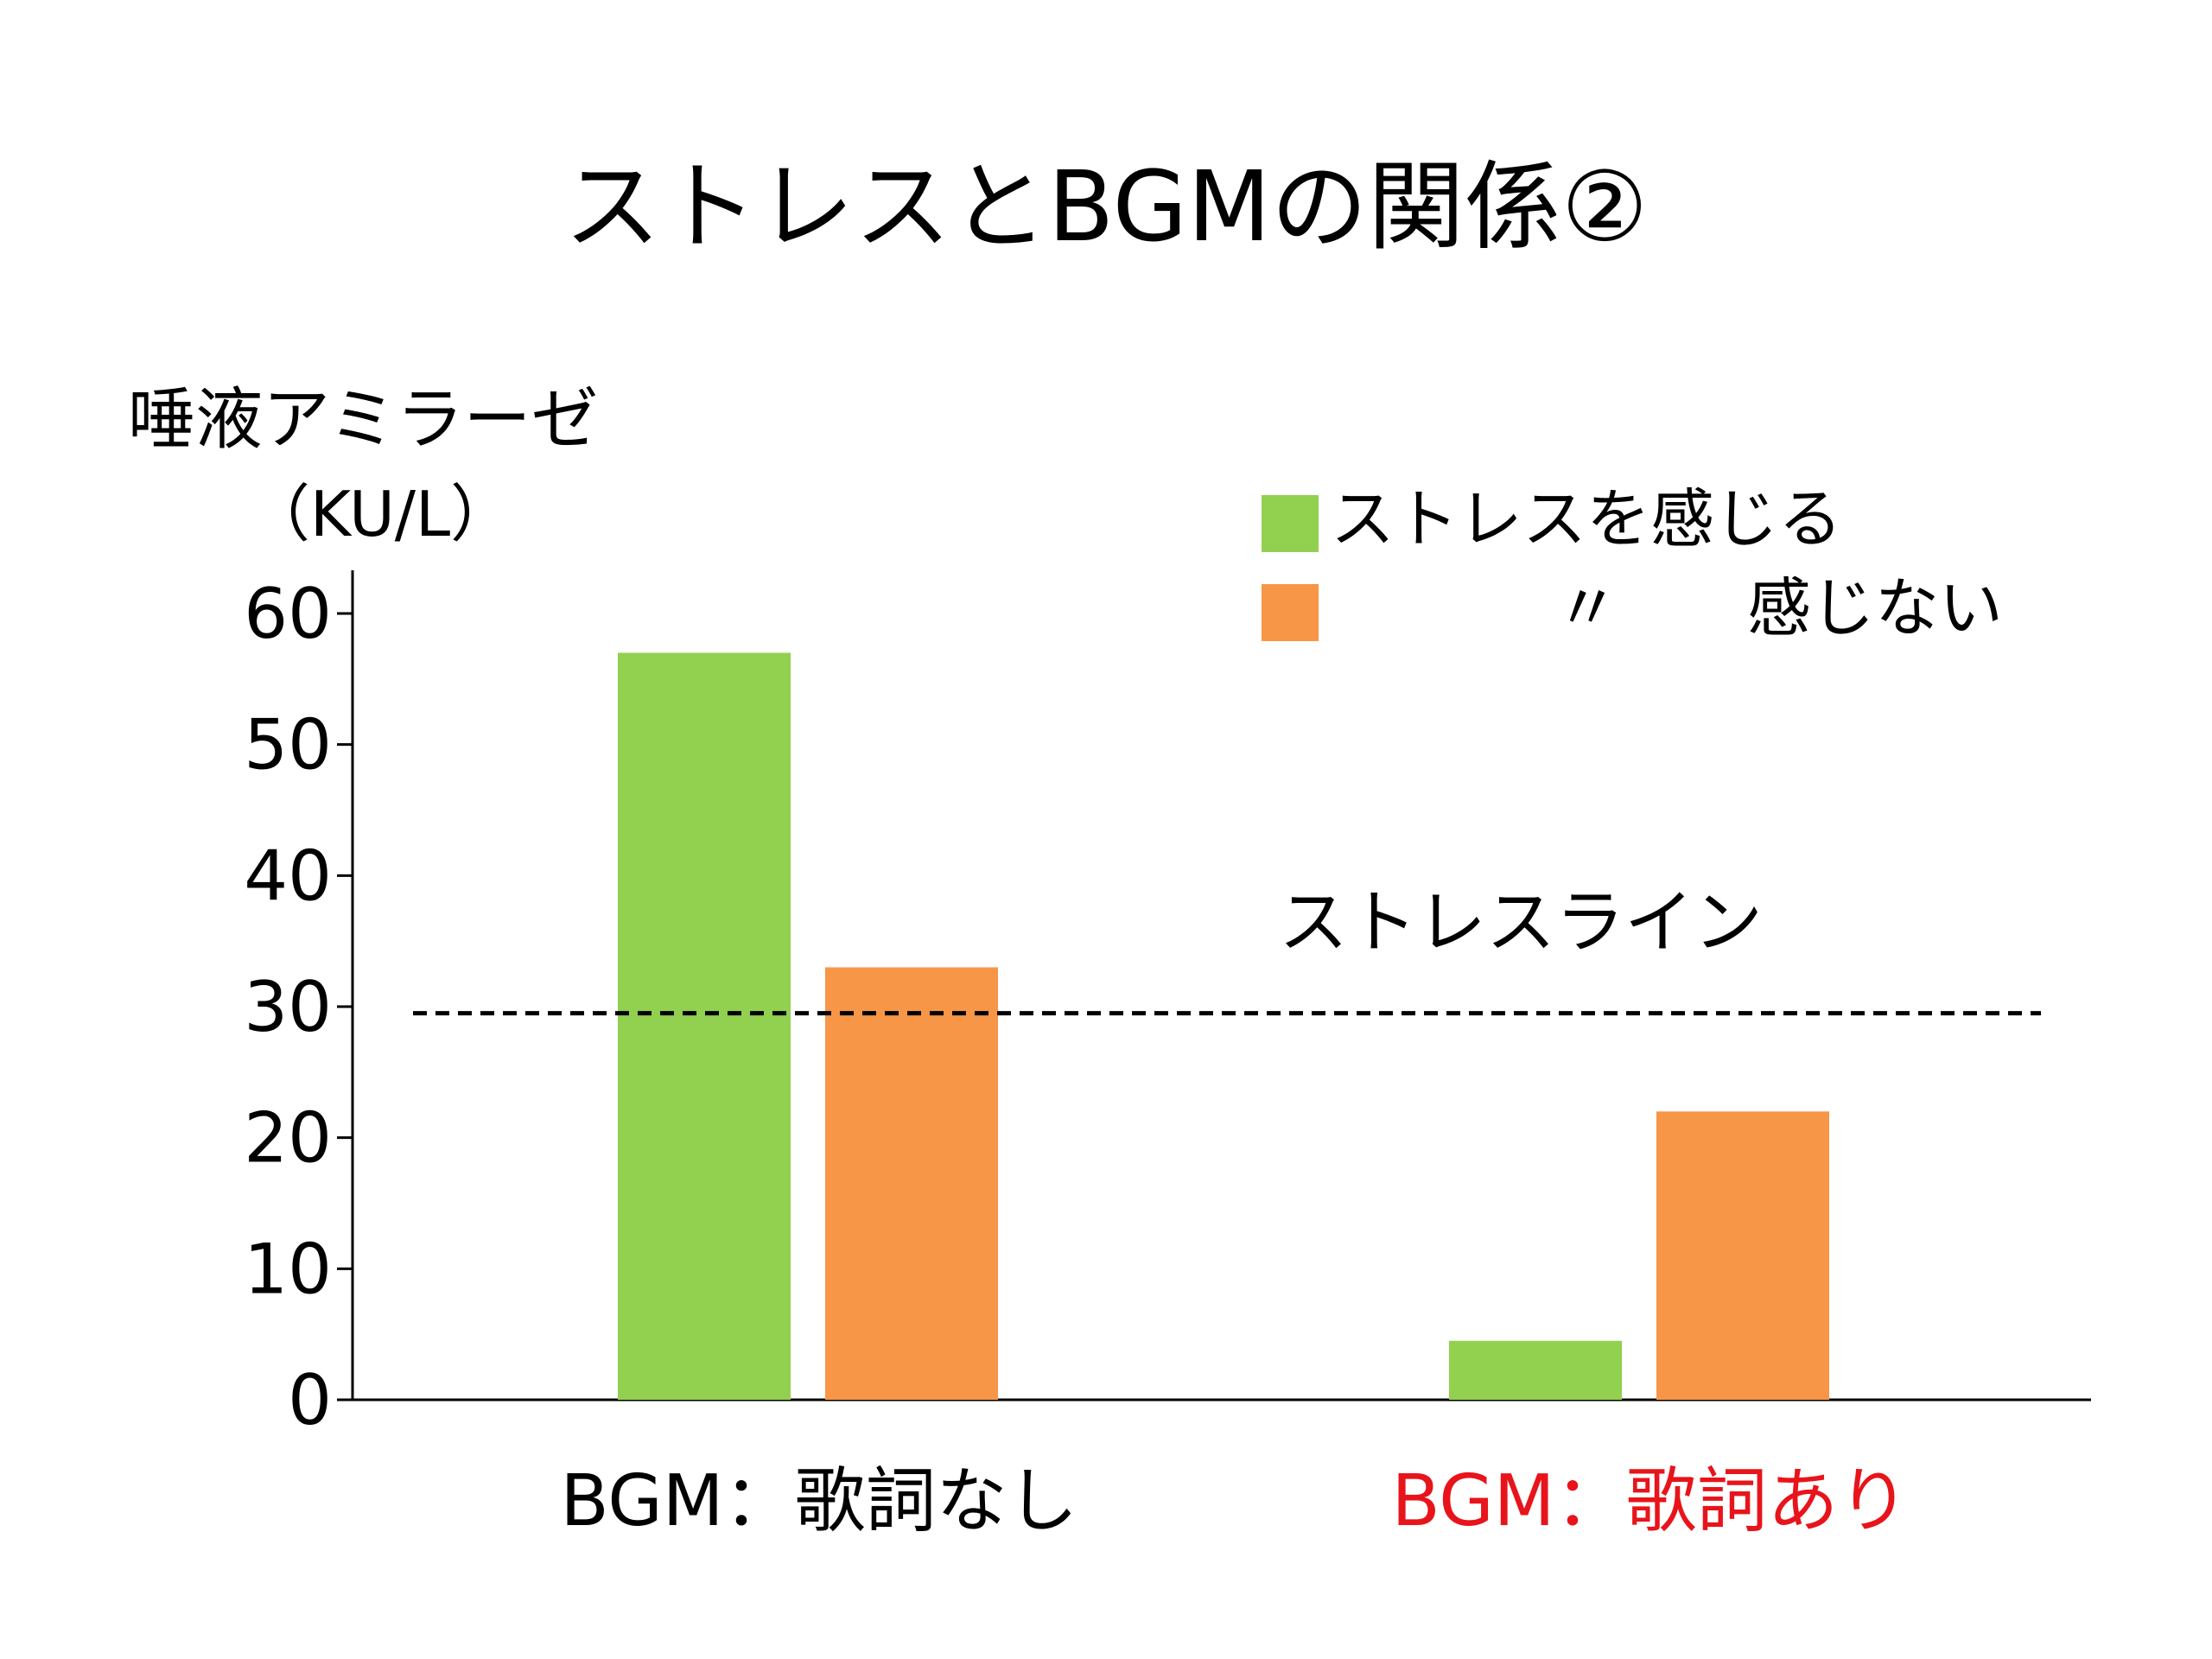 The width and height of the screenshot is (2212, 1659). Describe the element at coordinates (818, 1501) in the screenshot. I see `x-category-label: BGM：歌詞なし` at that location.